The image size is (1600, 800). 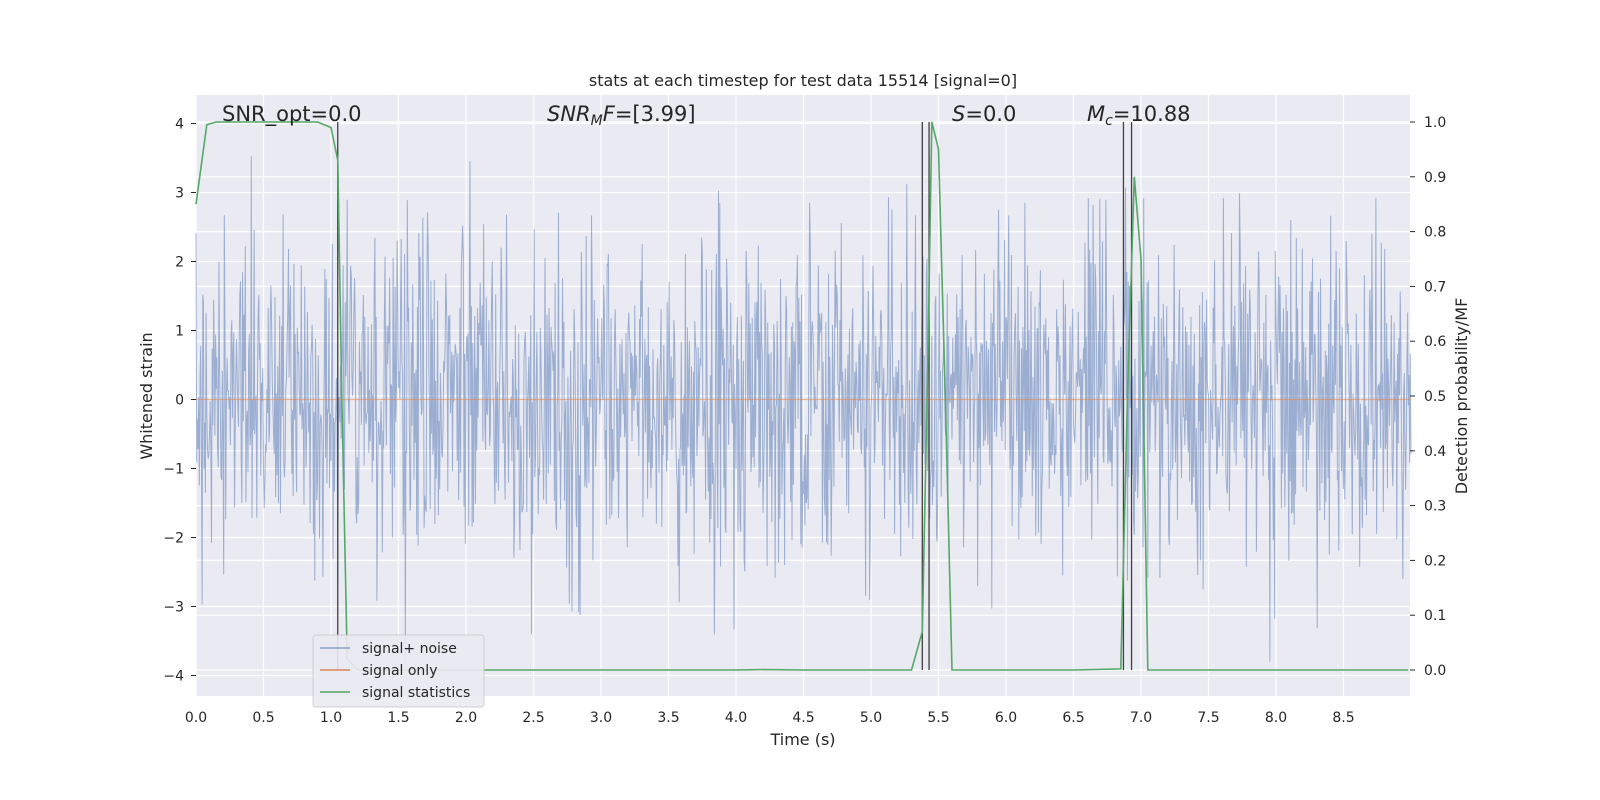 I want to click on x-tick-label: 0.0, so click(x=196, y=718).